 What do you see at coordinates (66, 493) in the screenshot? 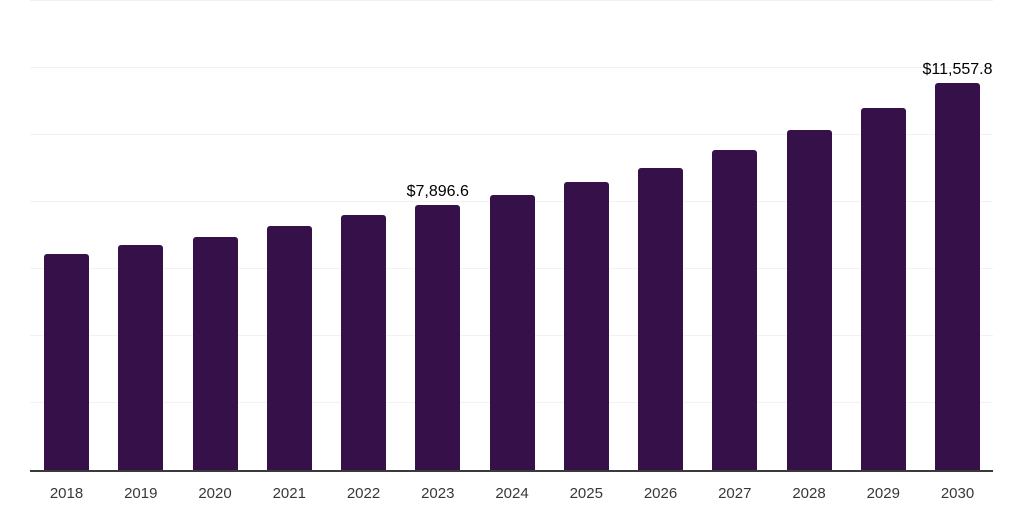
I see `x-tick-label-2018: 2018` at bounding box center [66, 493].